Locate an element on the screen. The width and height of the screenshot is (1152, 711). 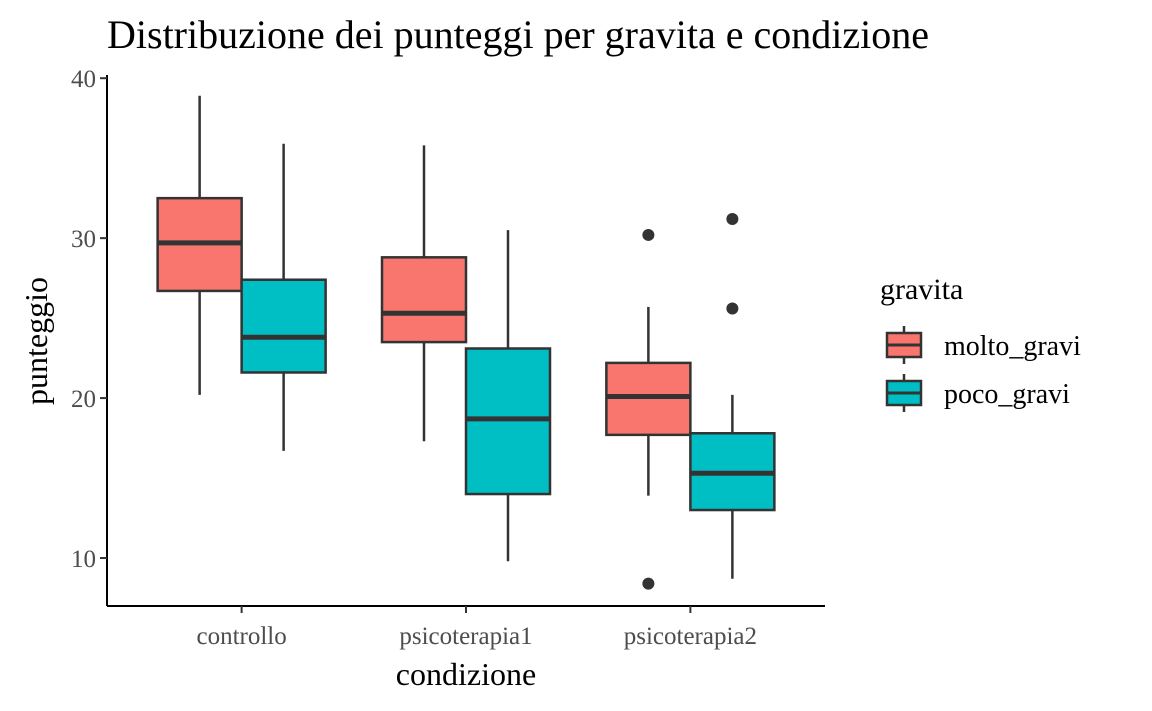
legend-title: gravita is located at coordinates (921, 289).